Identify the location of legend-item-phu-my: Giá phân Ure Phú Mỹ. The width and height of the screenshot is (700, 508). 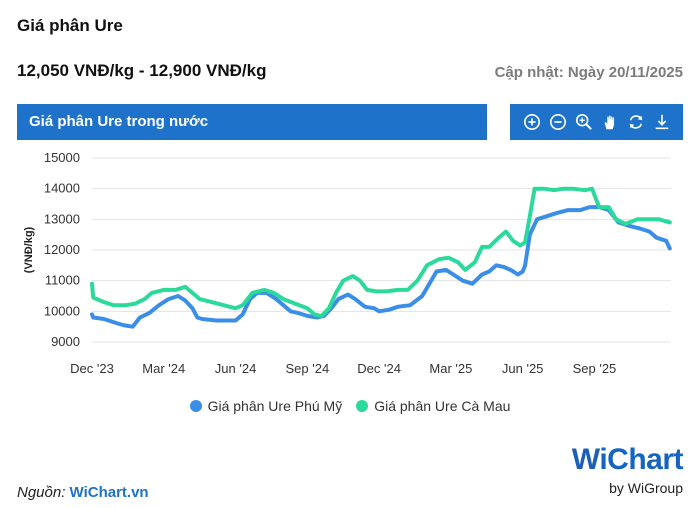
(266, 406).